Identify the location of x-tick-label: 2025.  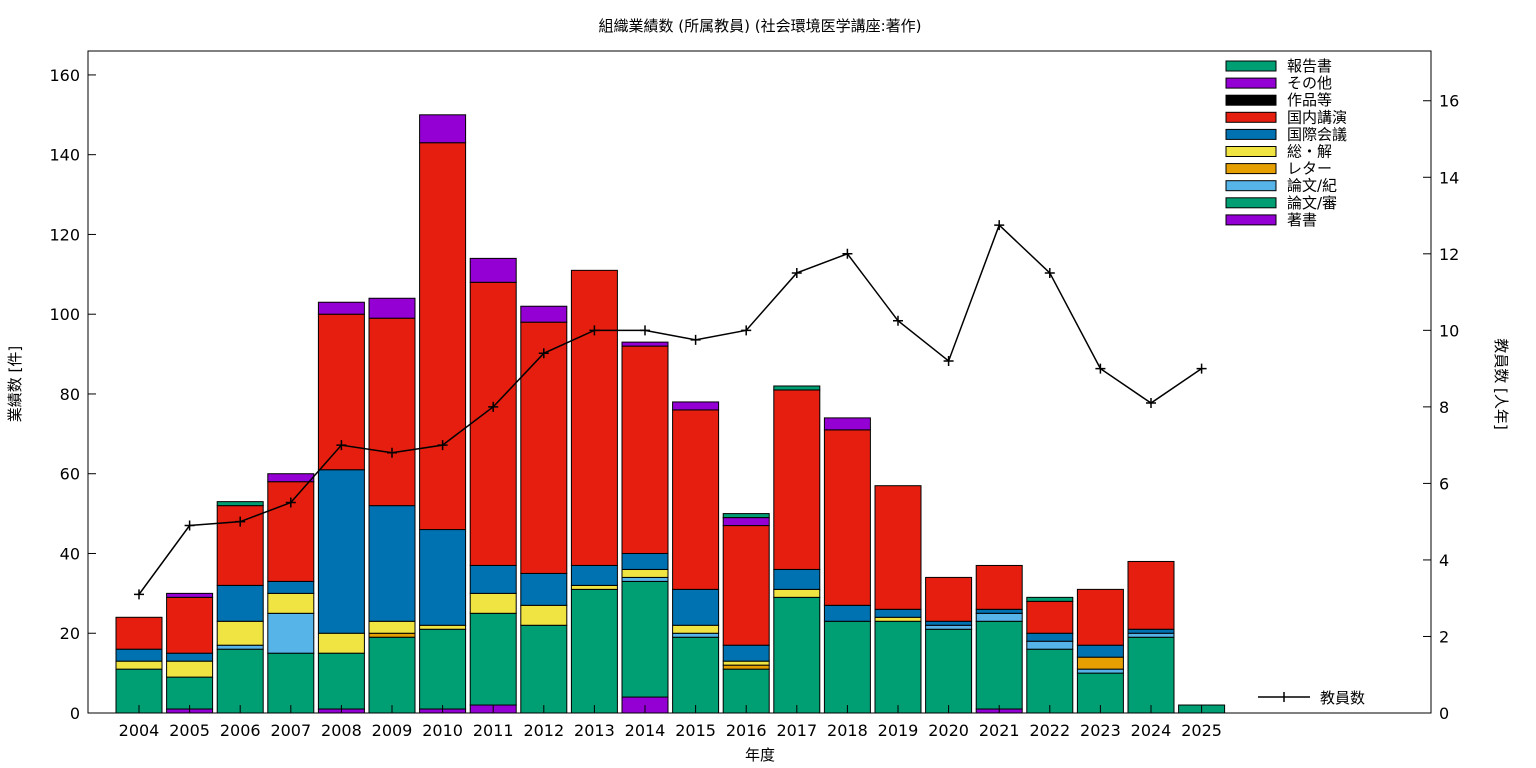
(1201, 730).